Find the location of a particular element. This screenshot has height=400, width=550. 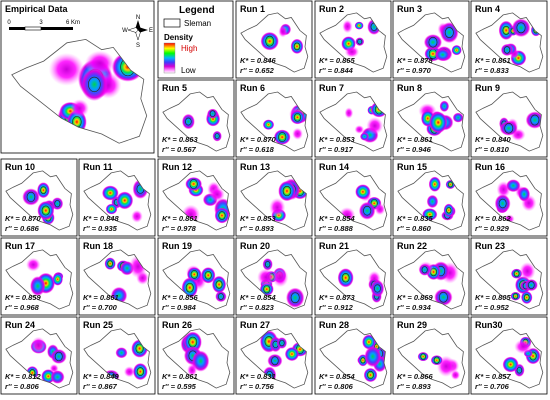

run-r-stat: r'' = 0.686 is located at coordinates (22, 228).